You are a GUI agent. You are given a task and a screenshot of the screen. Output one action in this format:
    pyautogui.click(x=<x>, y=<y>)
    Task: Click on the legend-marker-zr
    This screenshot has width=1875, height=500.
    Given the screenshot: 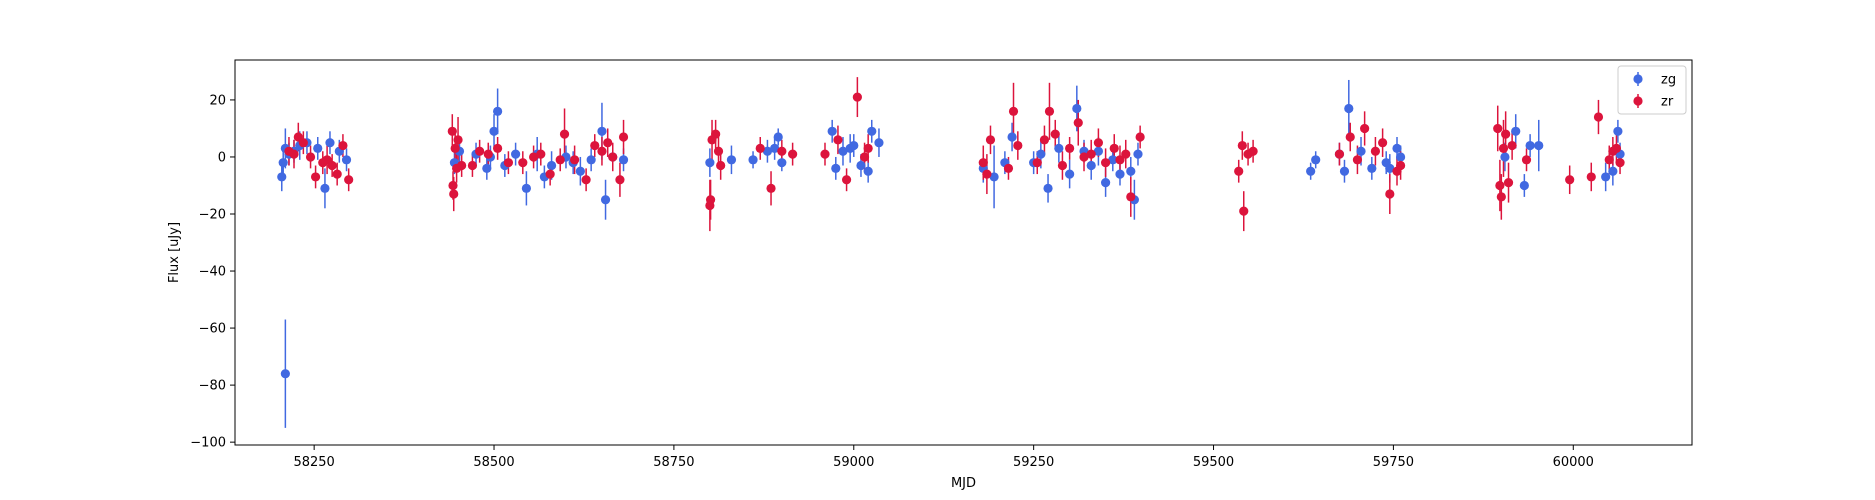 What is the action you would take?
    pyautogui.click(x=1638, y=101)
    